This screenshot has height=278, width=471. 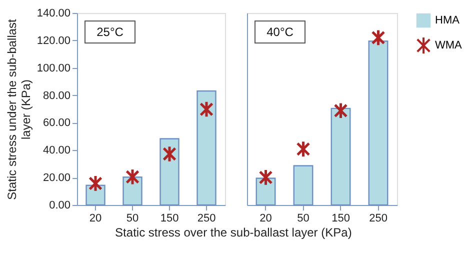 I want to click on y-tick-label: 100.00, so click(x=53, y=68).